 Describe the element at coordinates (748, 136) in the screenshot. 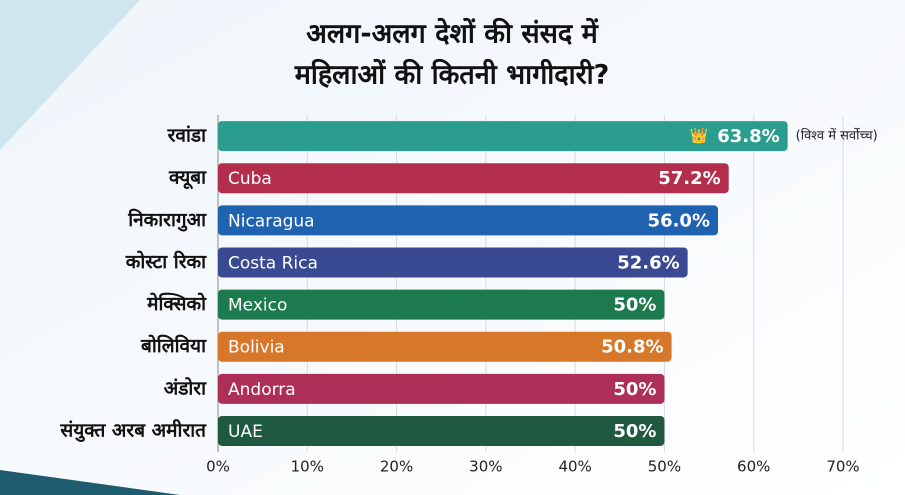

I see `value-label: 63.8%` at that location.